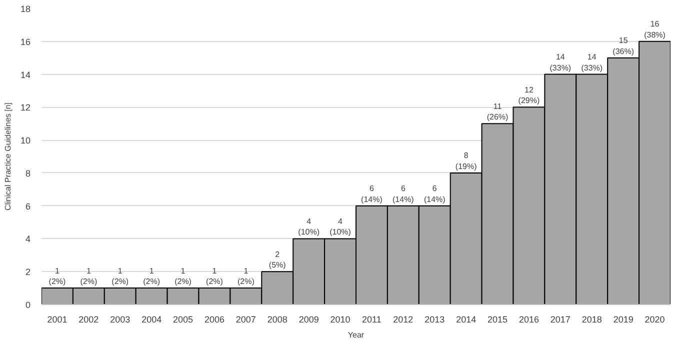 The height and width of the screenshot is (342, 676). I want to click on x-tick-label: 2009, so click(308, 319).